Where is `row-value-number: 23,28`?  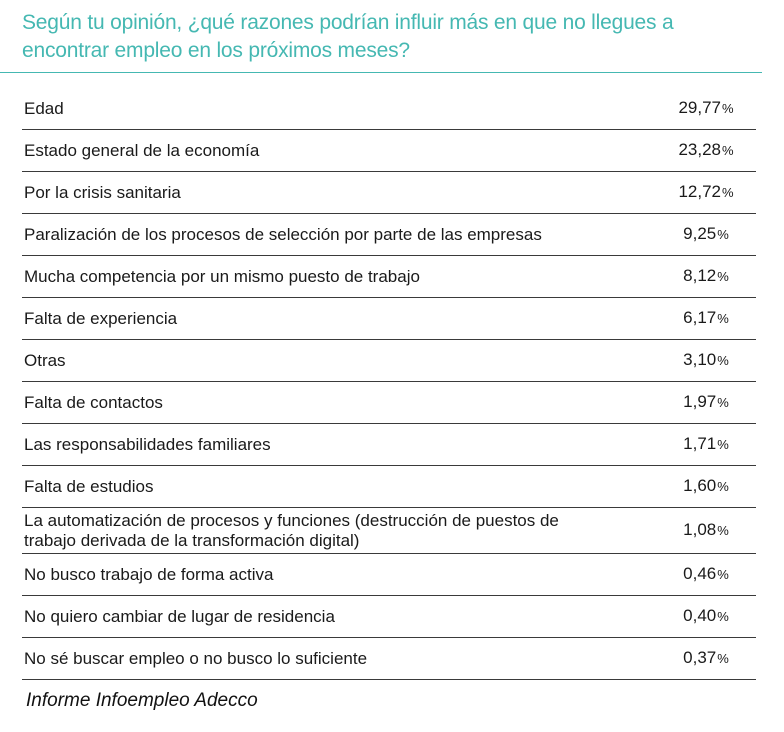 row-value-number: 23,28 is located at coordinates (699, 149).